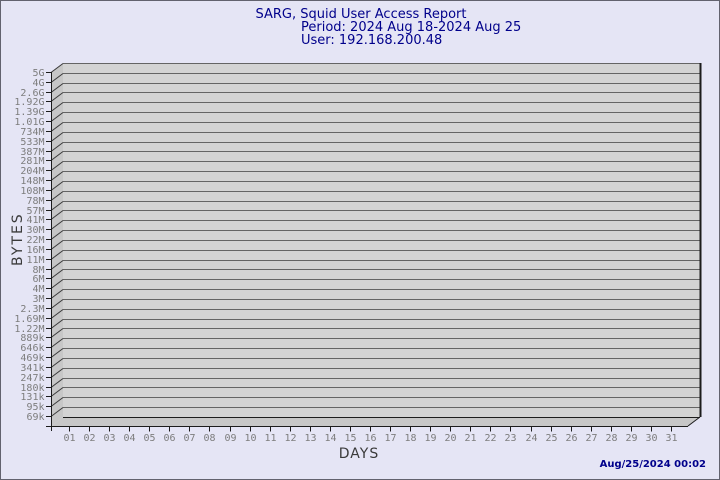 Image resolution: width=720 pixels, height=480 pixels. What do you see at coordinates (671, 438) in the screenshot?
I see `x-tick-label: 31` at bounding box center [671, 438].